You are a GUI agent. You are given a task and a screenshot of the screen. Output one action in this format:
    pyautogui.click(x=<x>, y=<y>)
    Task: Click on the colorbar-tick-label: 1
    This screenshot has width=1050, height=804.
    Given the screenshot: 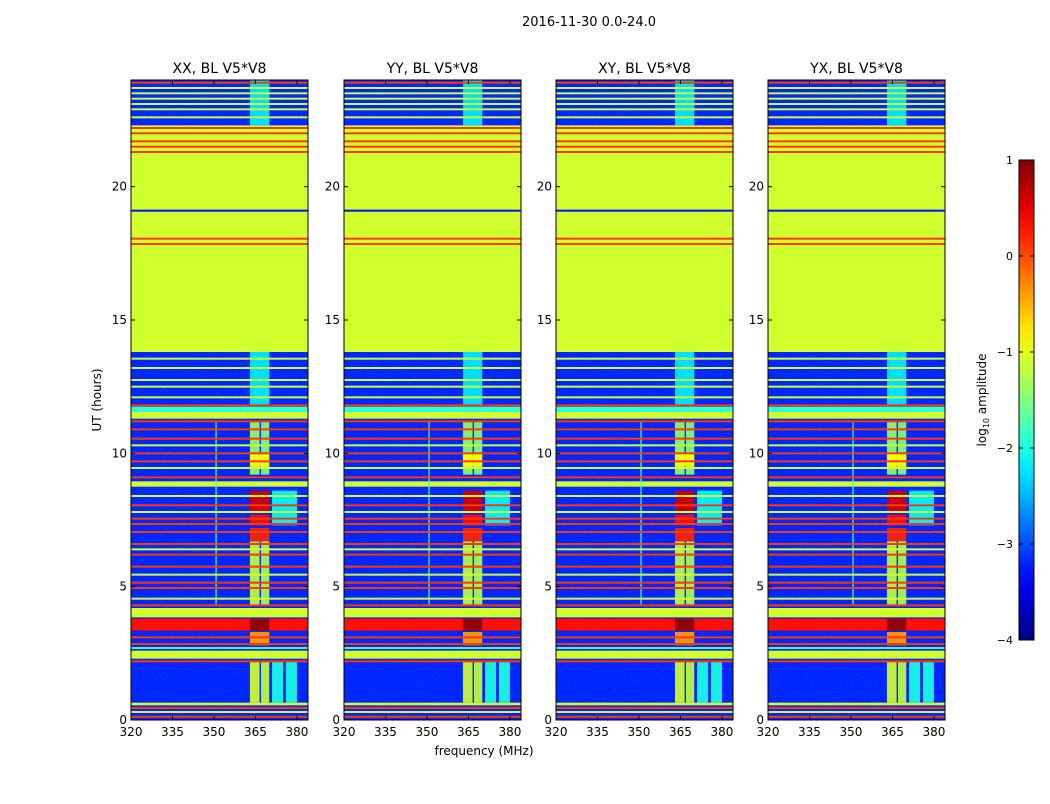 What is the action you would take?
    pyautogui.click(x=1009, y=160)
    